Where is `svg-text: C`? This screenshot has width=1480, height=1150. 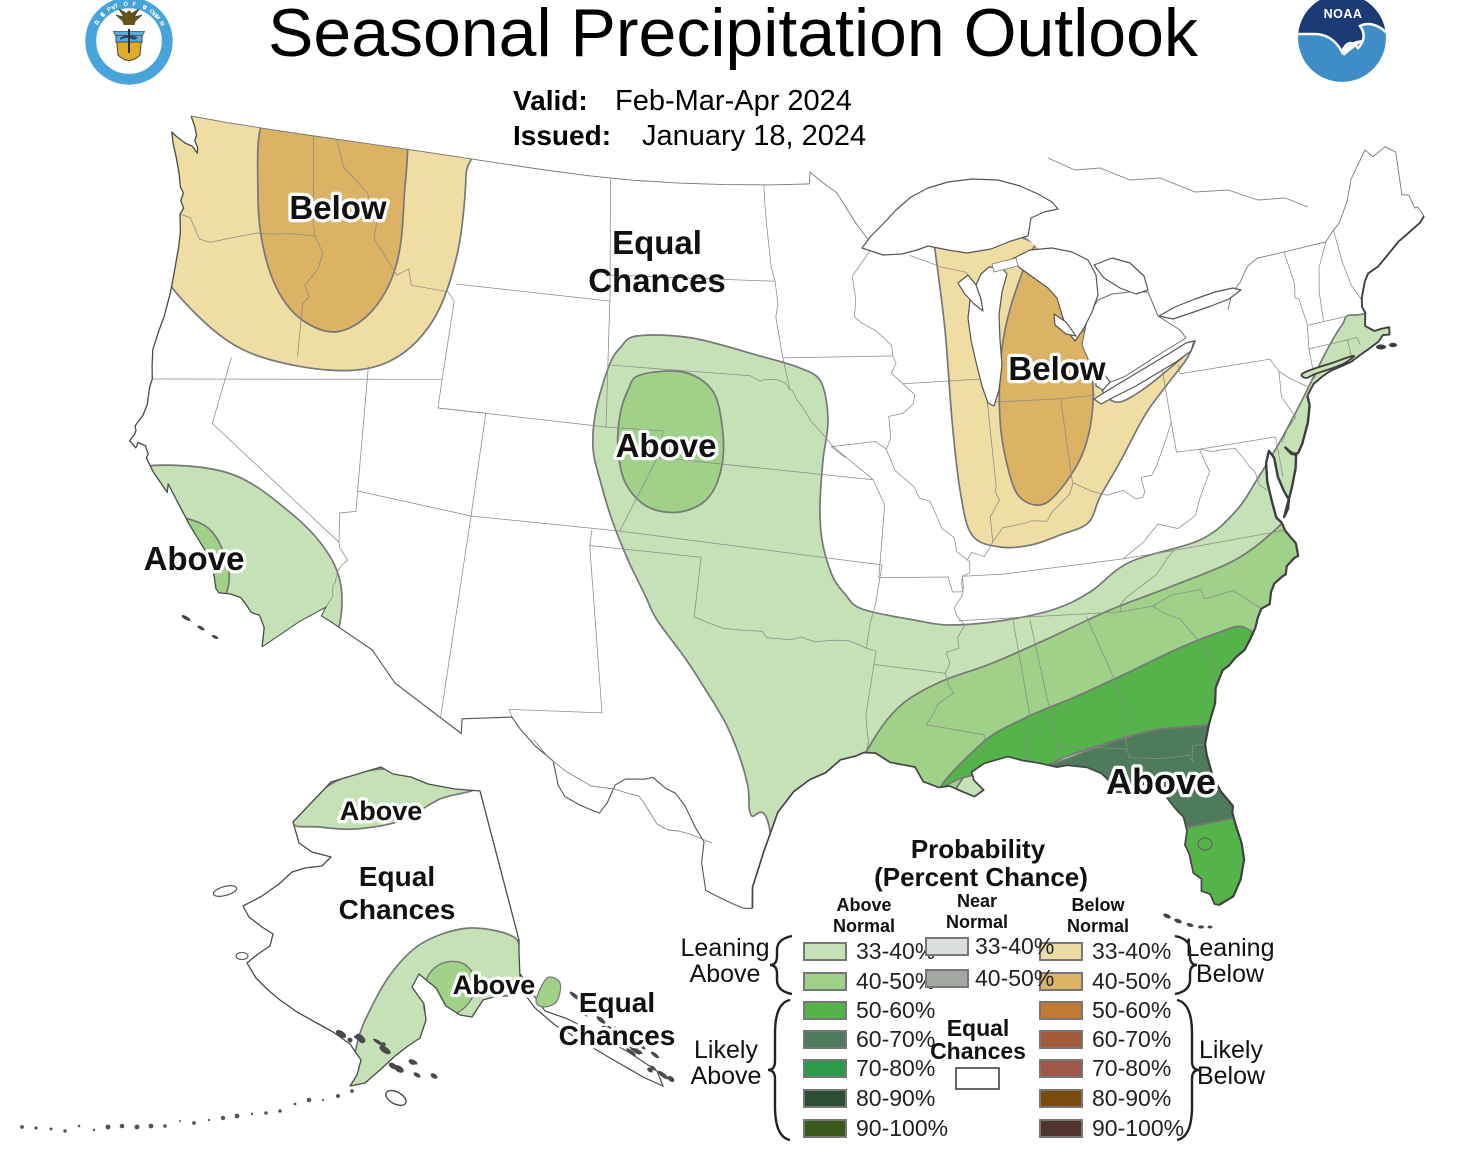
svg-text: C is located at coordinates (144, 8).